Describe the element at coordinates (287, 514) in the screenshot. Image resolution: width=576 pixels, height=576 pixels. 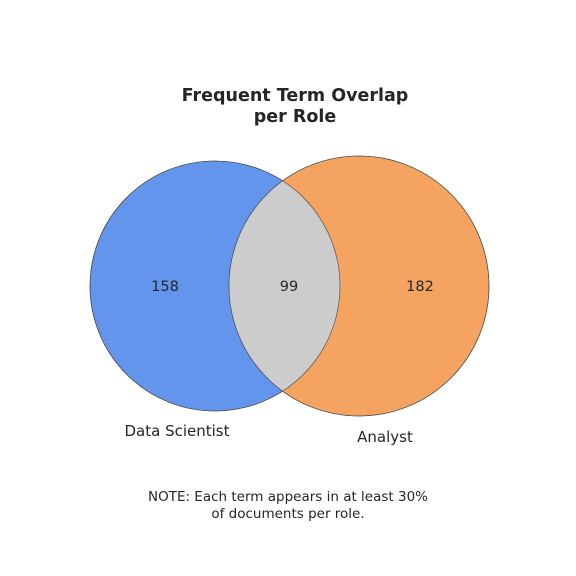
I see `note-line-2: of documents per role.` at that location.